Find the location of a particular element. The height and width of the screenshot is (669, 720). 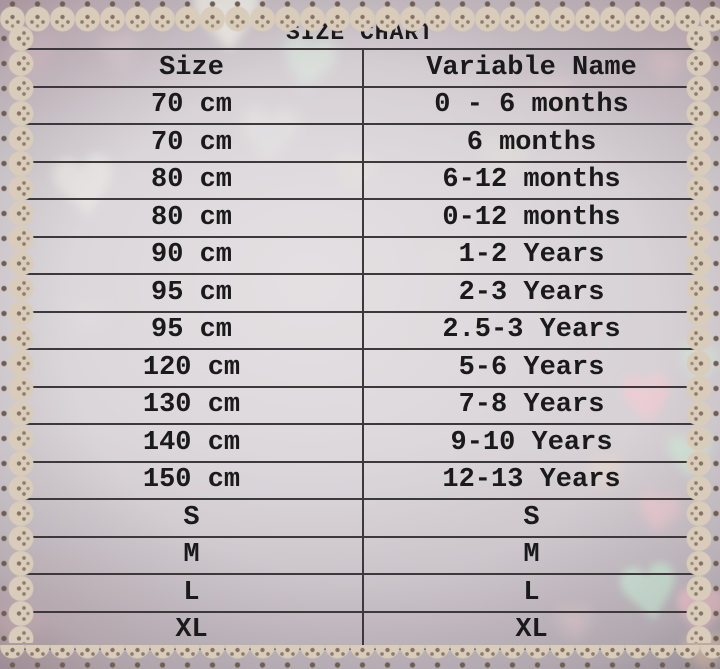

table-row: XL XL is located at coordinates (360, 631).